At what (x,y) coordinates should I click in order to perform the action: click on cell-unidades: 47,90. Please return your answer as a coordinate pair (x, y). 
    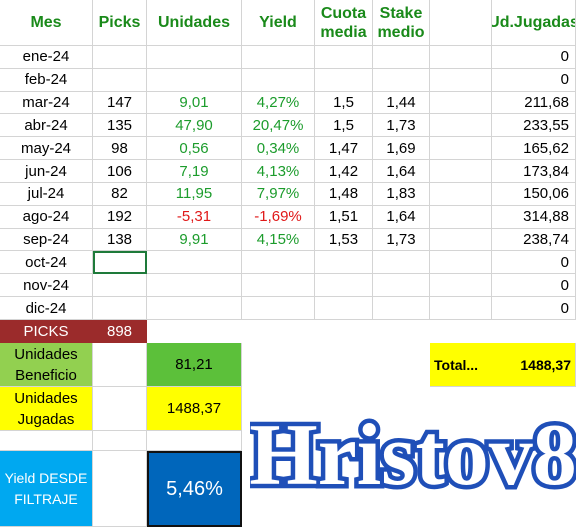
    Looking at the image, I should click on (194, 126).